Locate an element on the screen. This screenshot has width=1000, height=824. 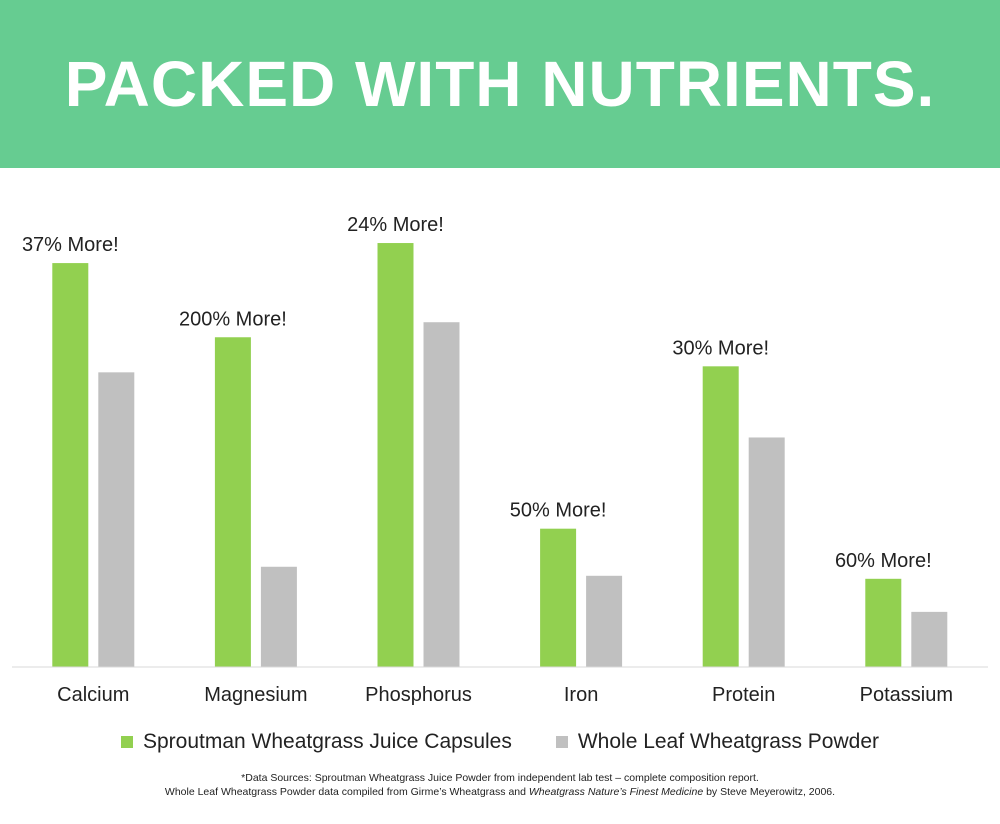
category-label-phosphorus: Phosphorus is located at coordinates (418, 695).